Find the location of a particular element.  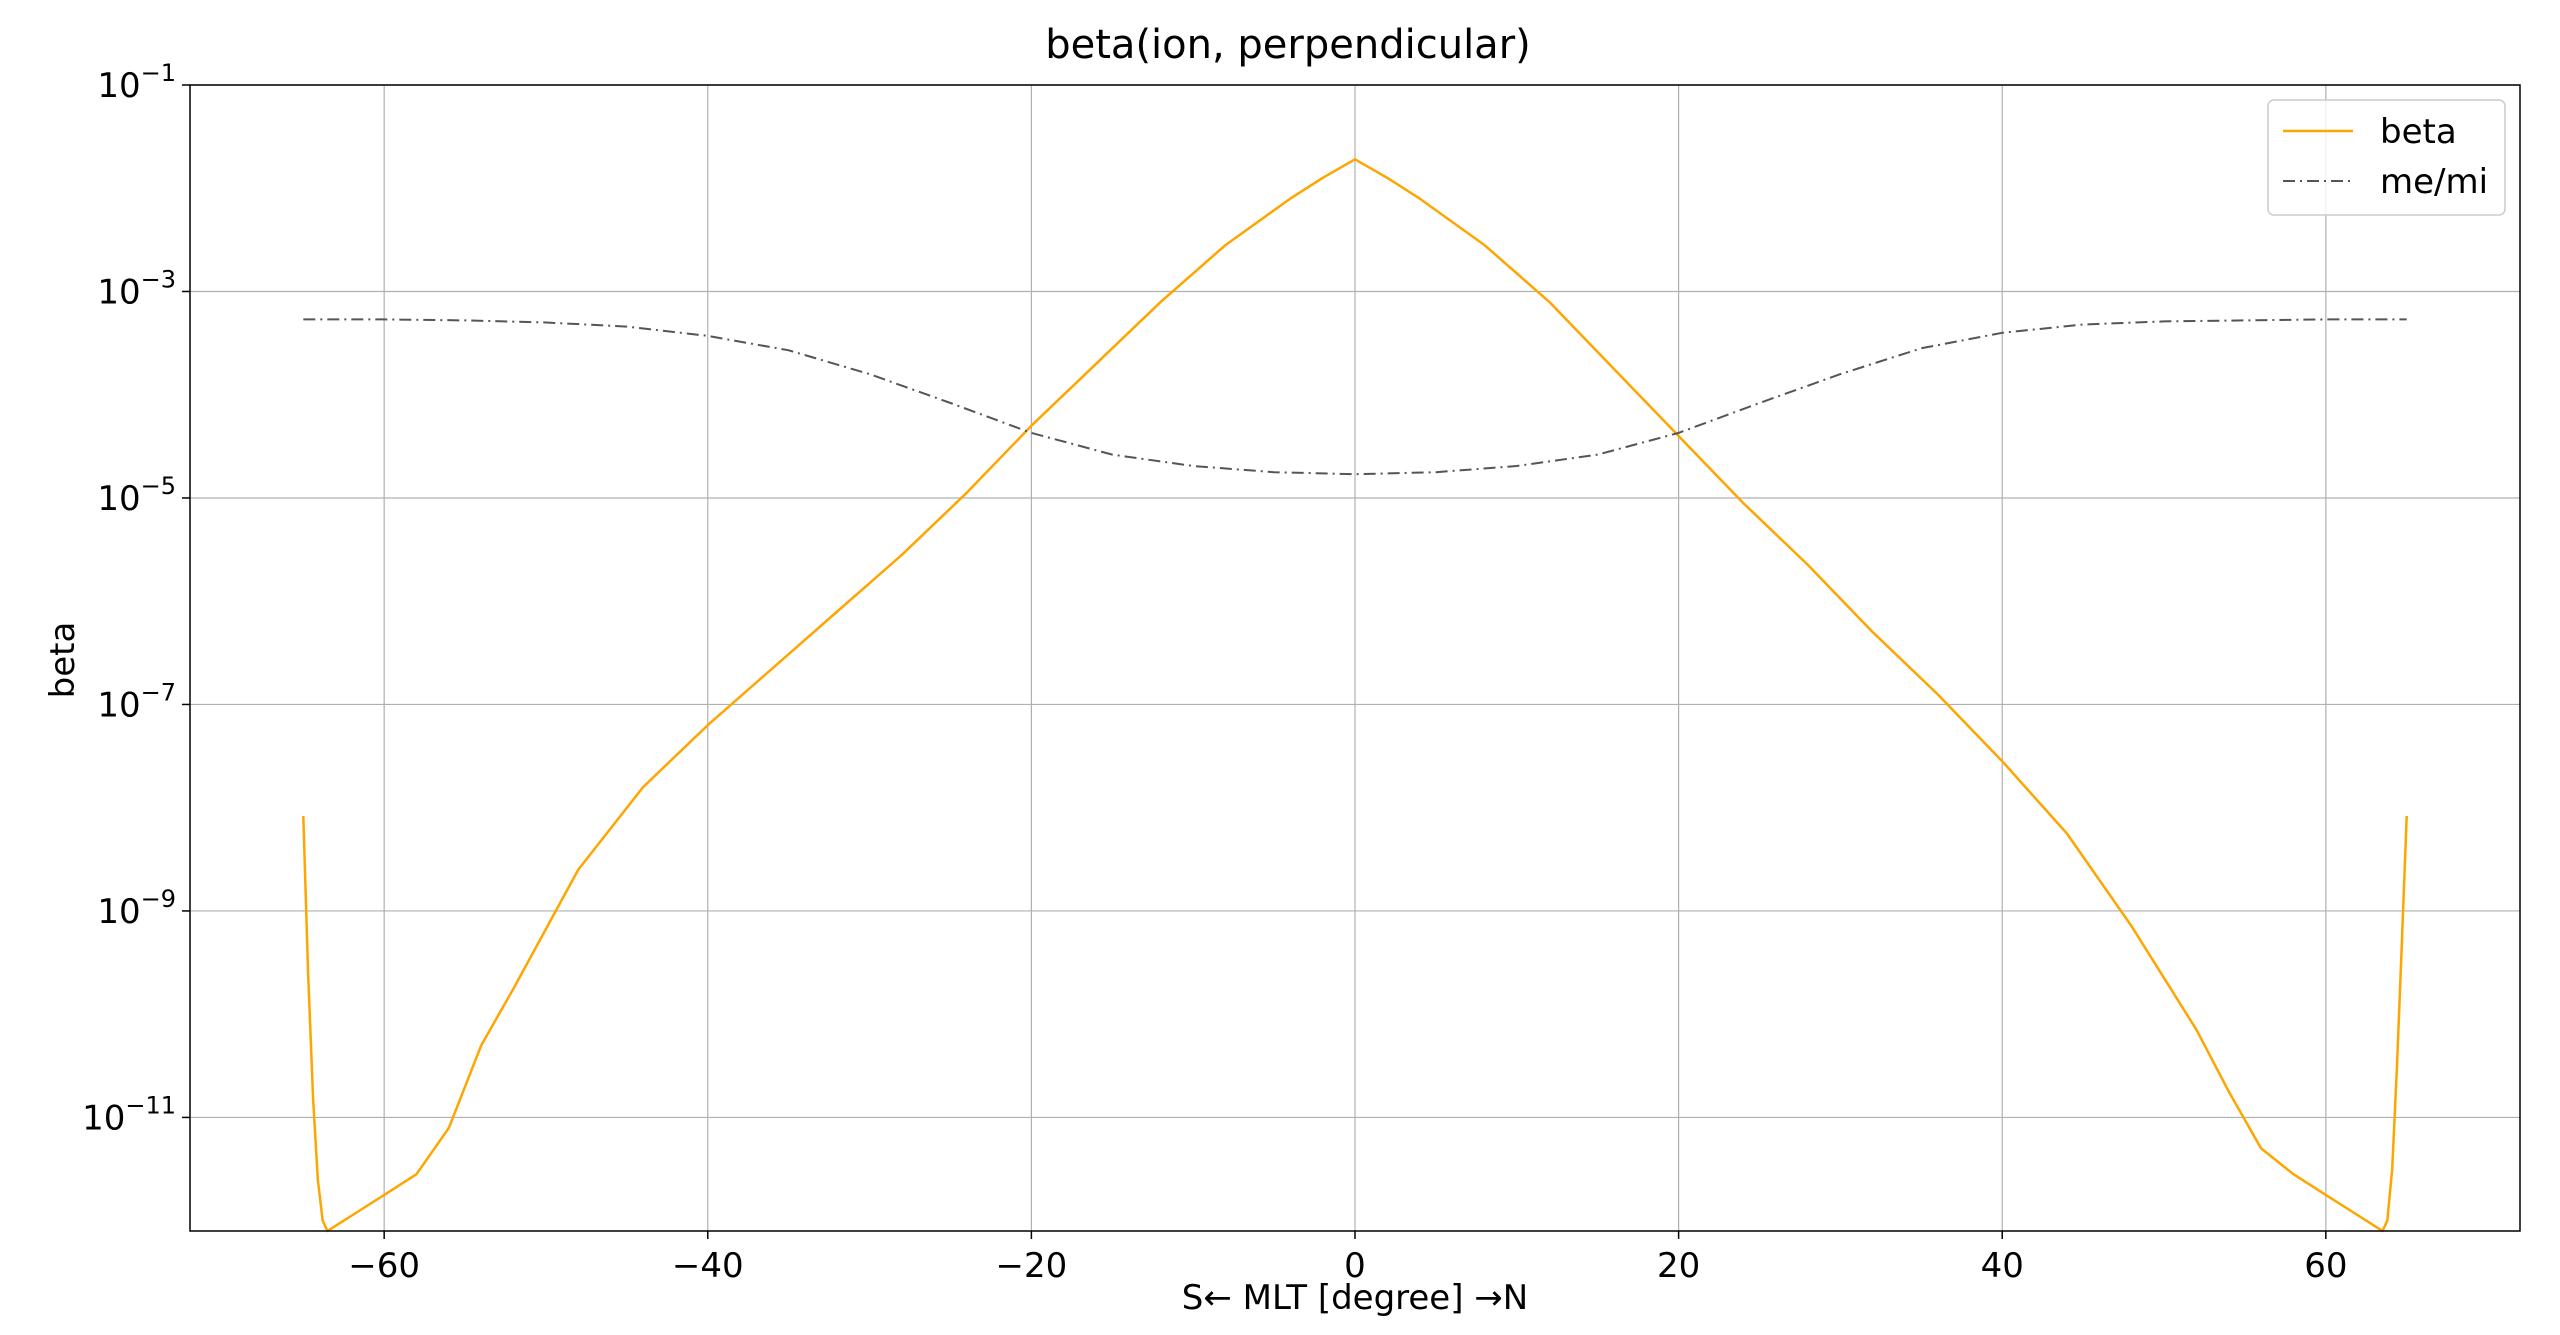

chart-title: beta(ion, perpendicular) is located at coordinates (1288, 45).